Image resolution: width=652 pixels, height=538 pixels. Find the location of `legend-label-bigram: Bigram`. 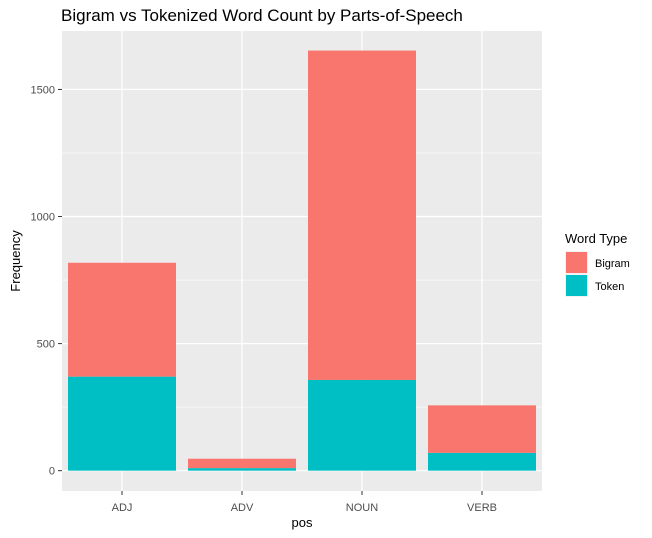

legend-label-bigram: Bigram is located at coordinates (612, 264).